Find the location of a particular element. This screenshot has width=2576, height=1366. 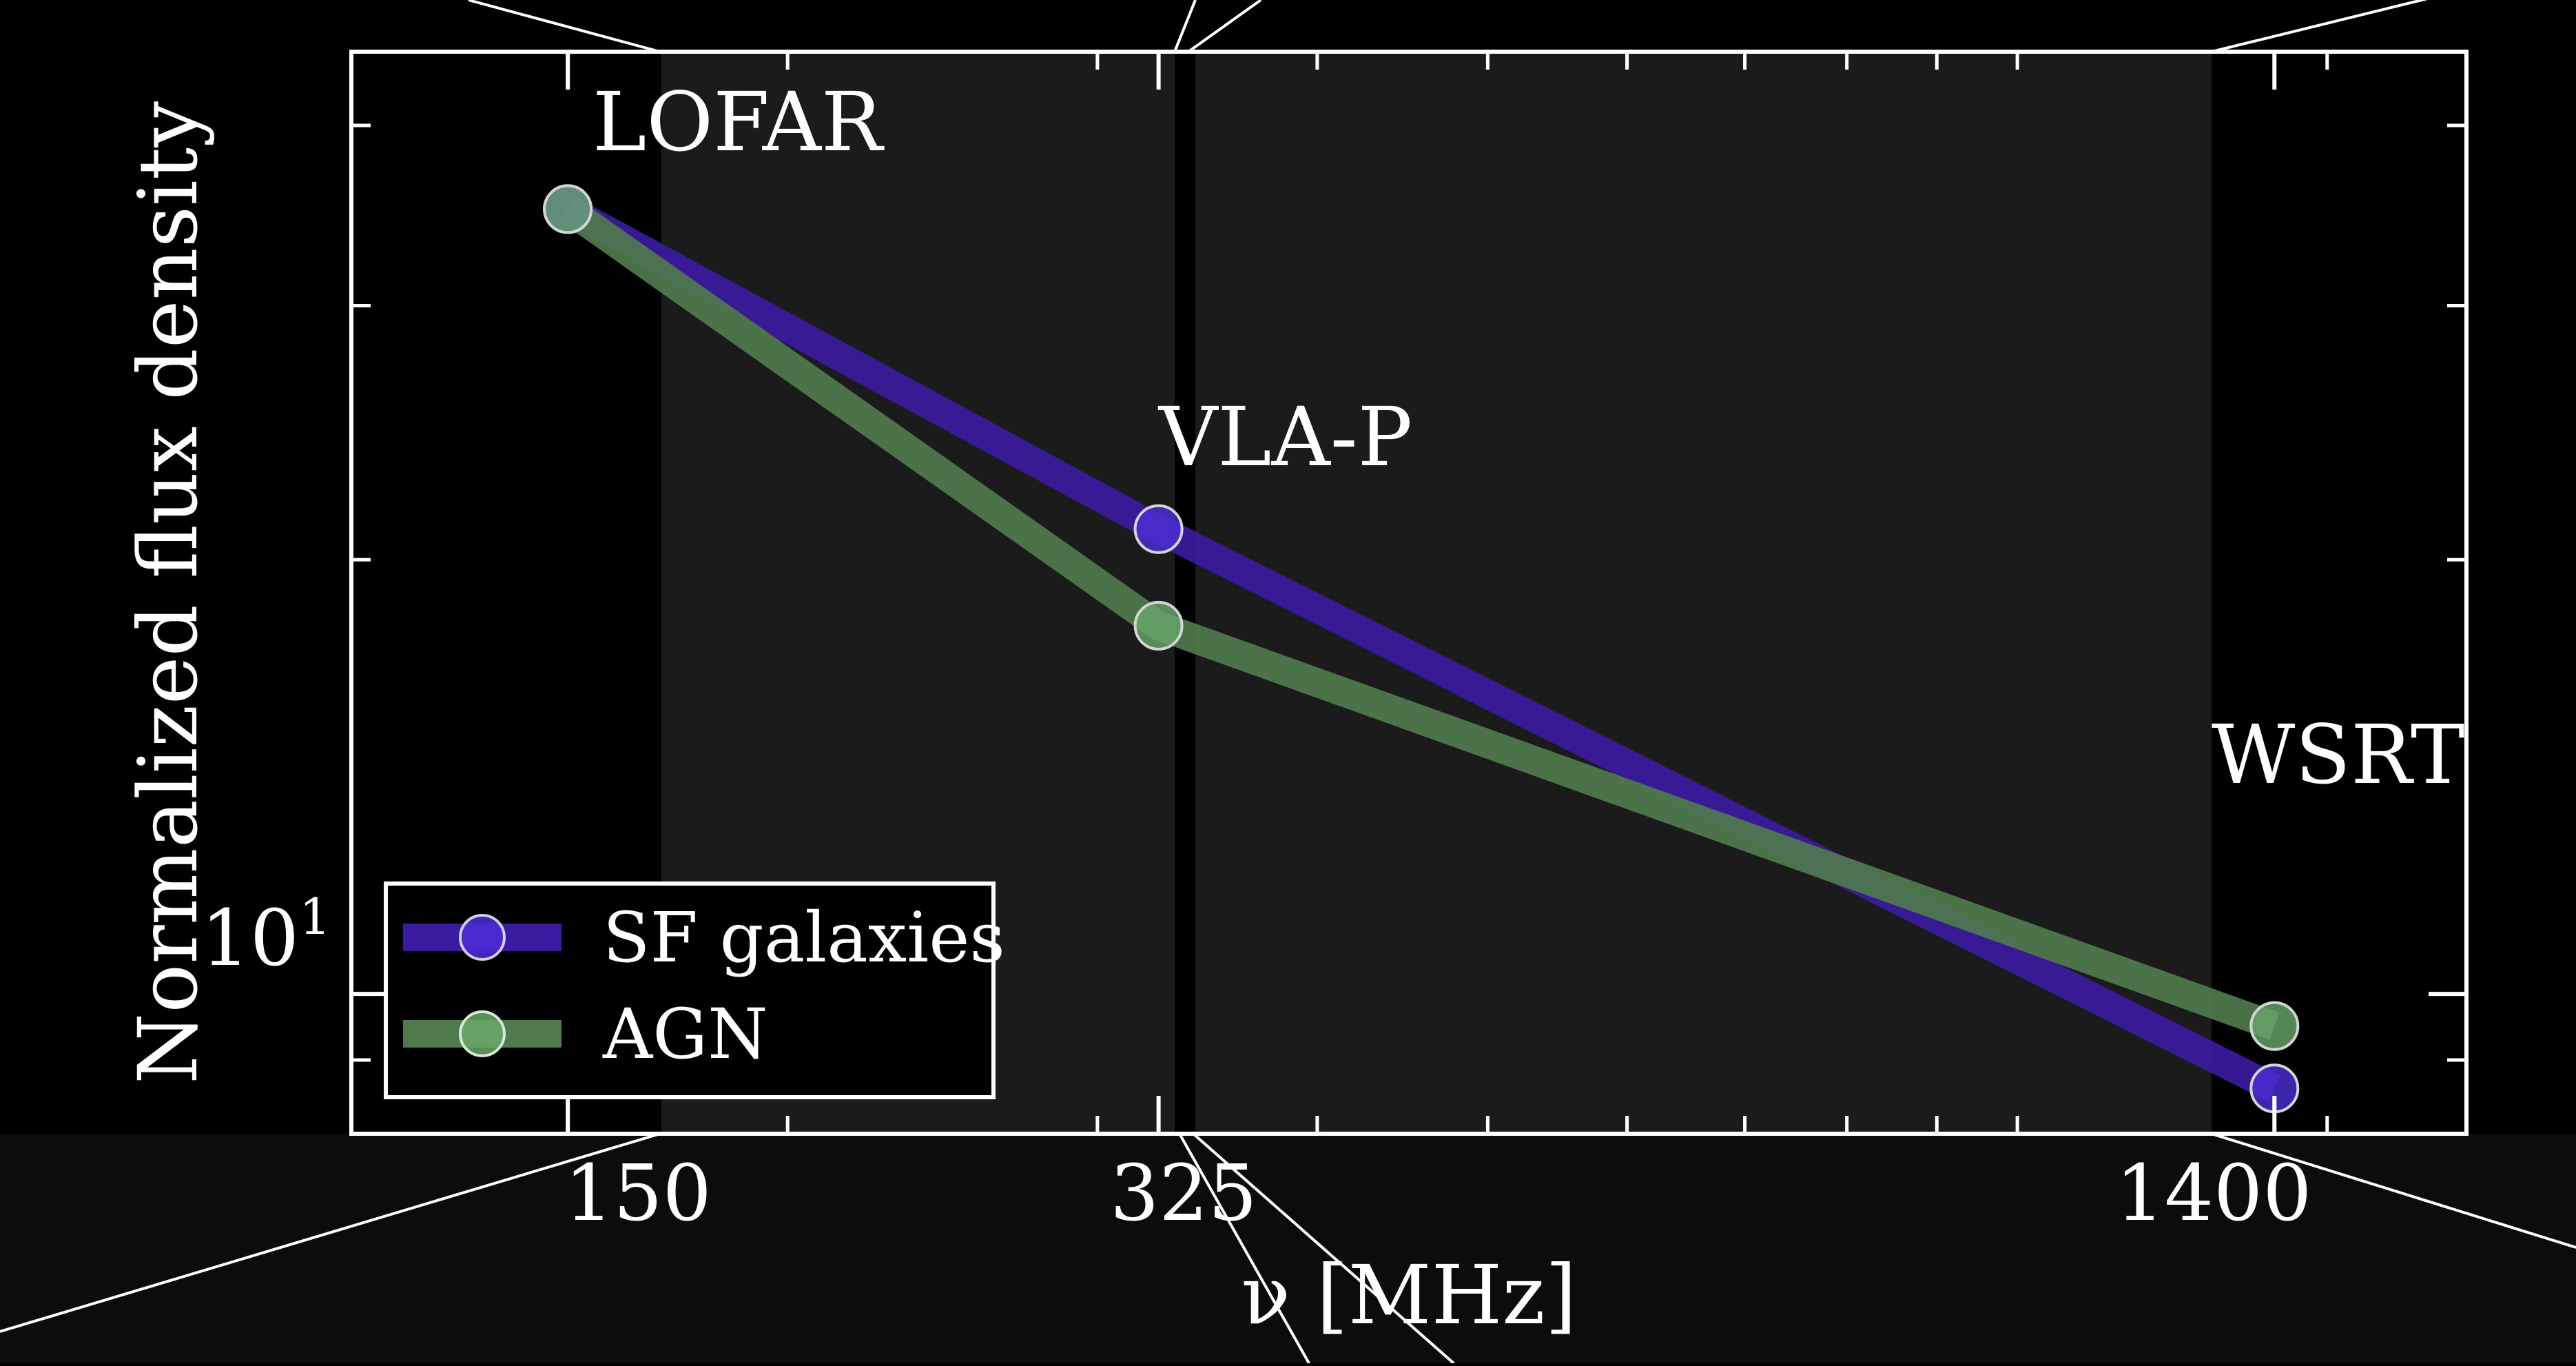

annotation-wsrt: WSRT is located at coordinates (2338, 754).